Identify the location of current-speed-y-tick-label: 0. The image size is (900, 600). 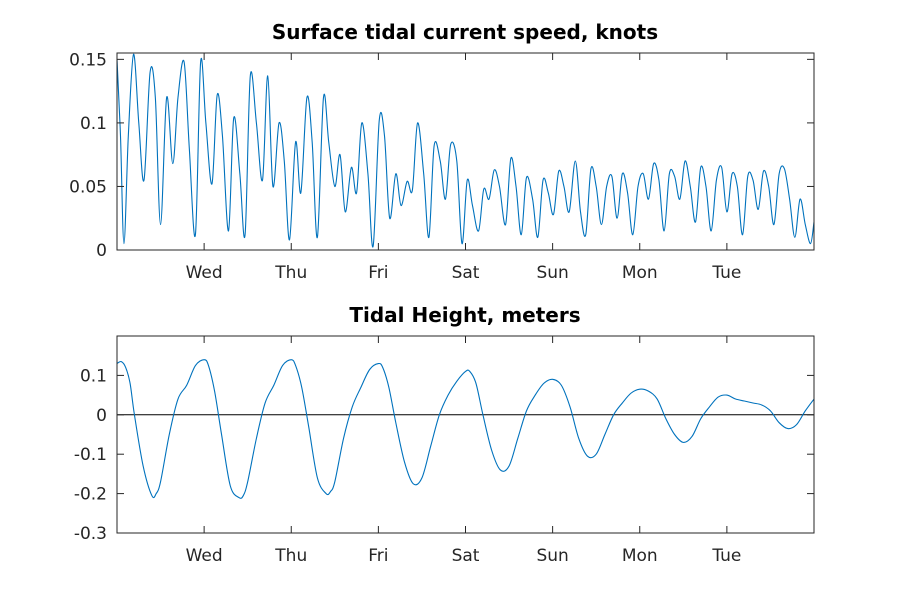
(101, 251).